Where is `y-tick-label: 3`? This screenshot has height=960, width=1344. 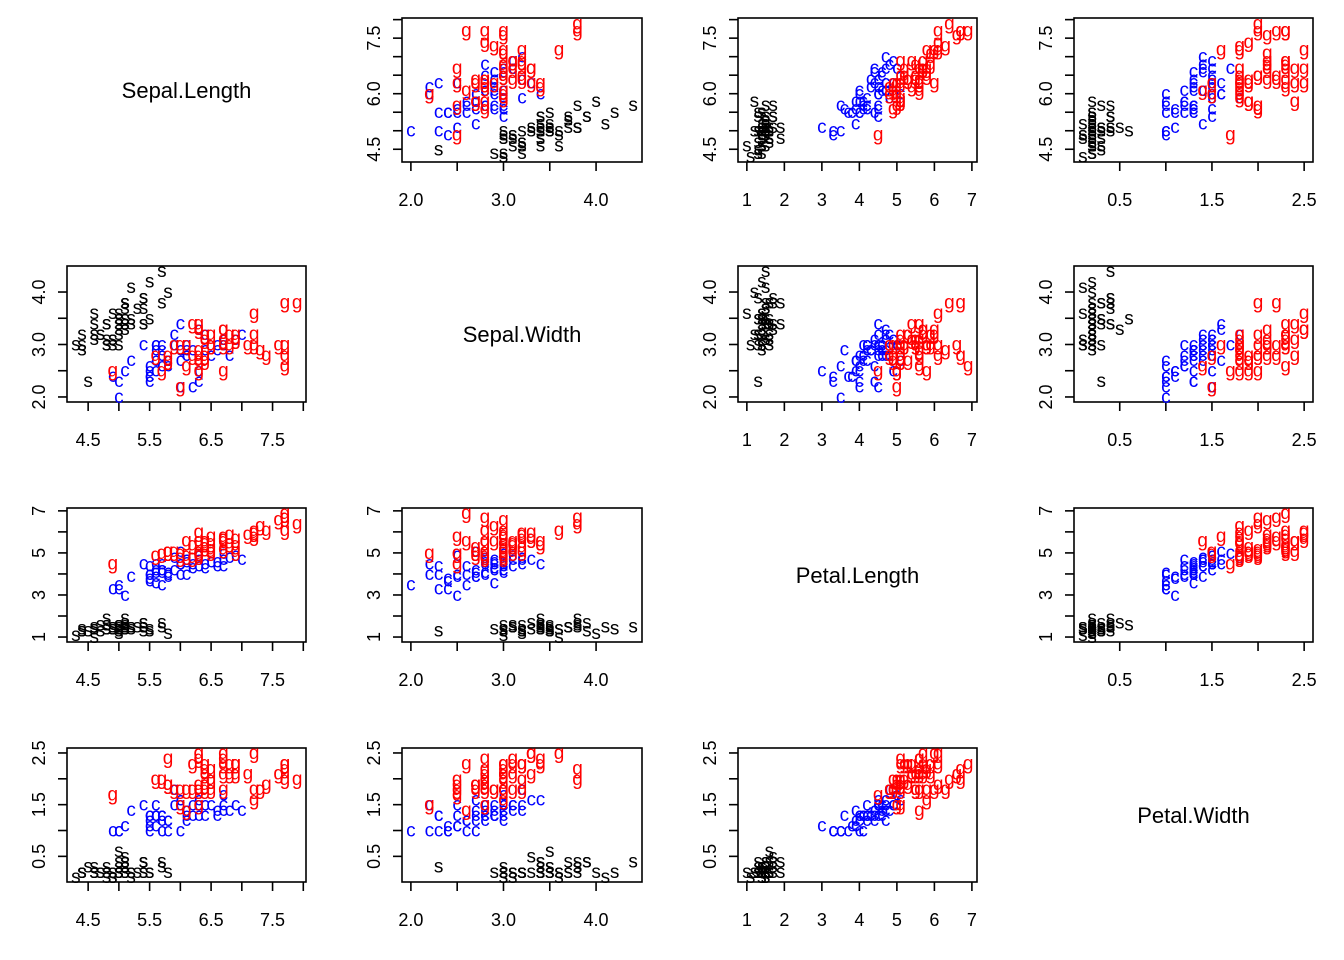
y-tick-label: 3 is located at coordinates (374, 595).